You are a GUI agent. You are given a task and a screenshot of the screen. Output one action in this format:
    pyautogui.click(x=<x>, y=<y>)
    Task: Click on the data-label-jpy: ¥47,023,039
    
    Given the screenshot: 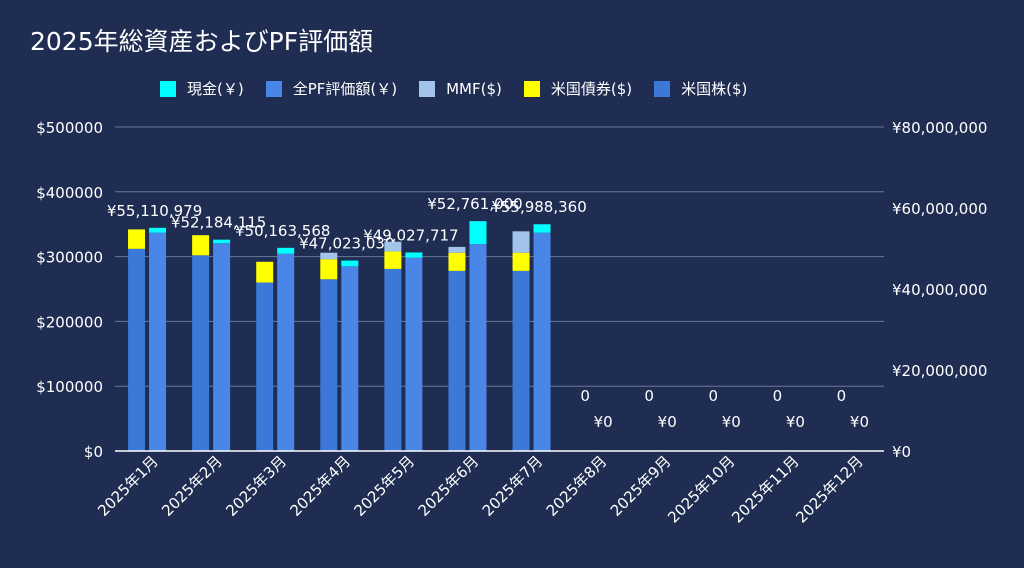 What is the action you would take?
    pyautogui.click(x=346, y=244)
    